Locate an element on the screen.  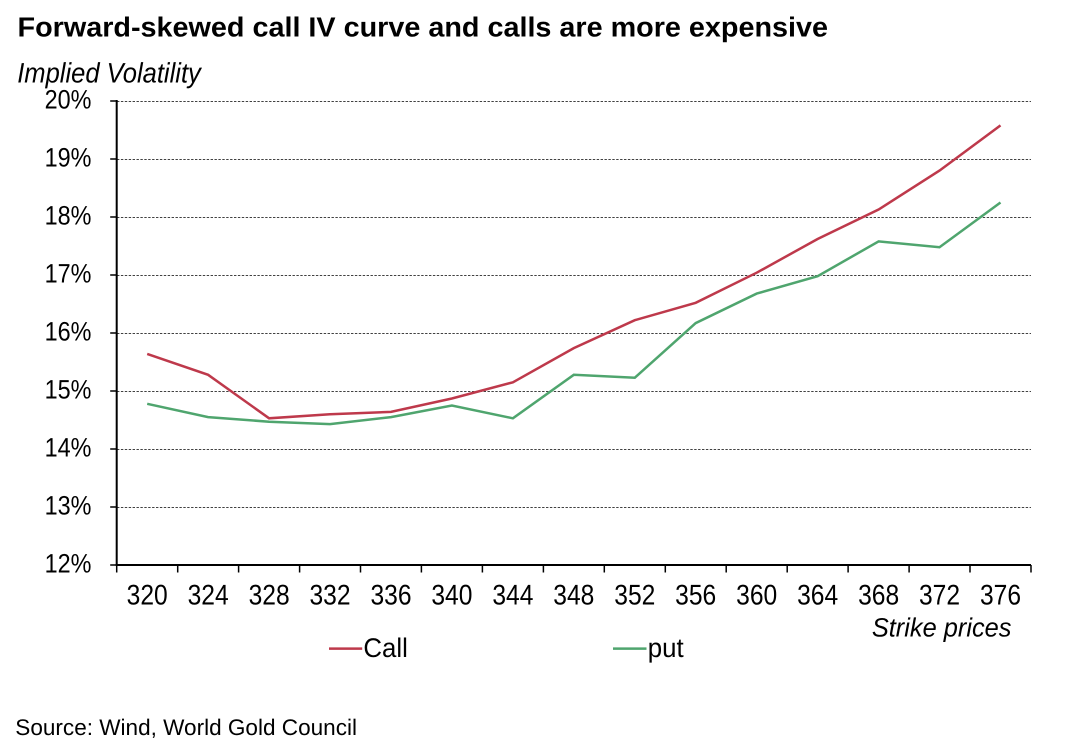
svg-text: 344 is located at coordinates (512, 595).